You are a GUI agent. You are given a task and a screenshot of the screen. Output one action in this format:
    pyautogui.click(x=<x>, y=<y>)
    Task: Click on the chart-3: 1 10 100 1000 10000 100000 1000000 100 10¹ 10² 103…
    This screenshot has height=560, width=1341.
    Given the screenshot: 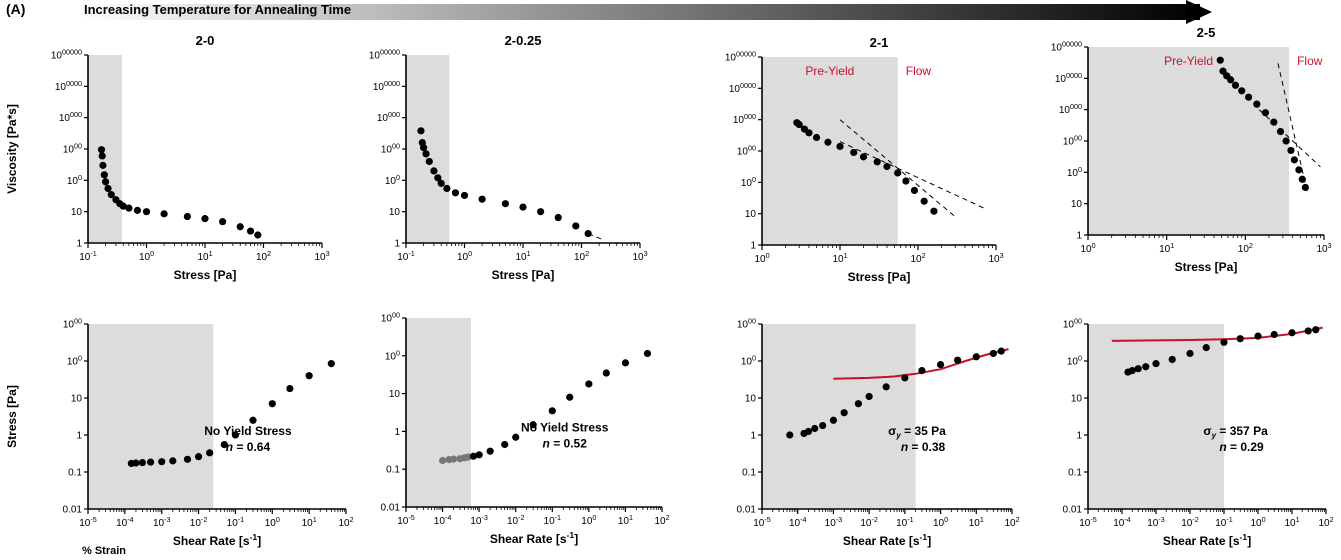 What is the action you would take?
    pyautogui.click(x=864, y=159)
    